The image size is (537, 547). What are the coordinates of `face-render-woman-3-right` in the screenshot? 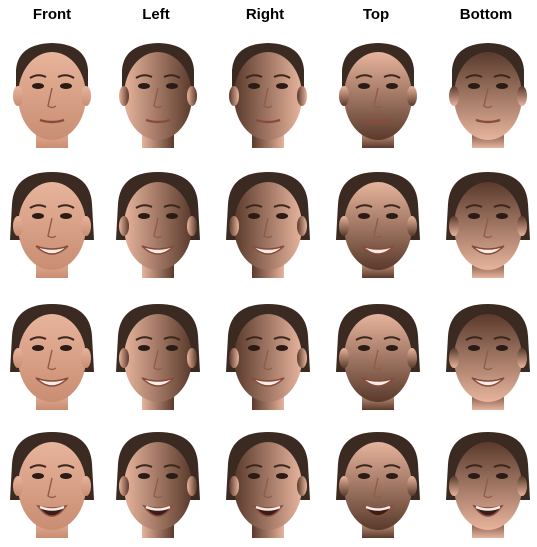 It's located at (268, 484).